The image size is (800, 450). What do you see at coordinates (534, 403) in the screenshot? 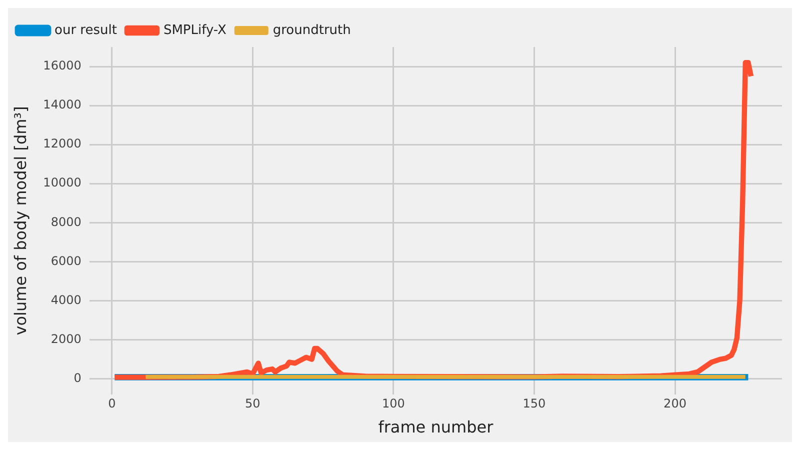
I see `x-tick-label: 150` at bounding box center [534, 403].